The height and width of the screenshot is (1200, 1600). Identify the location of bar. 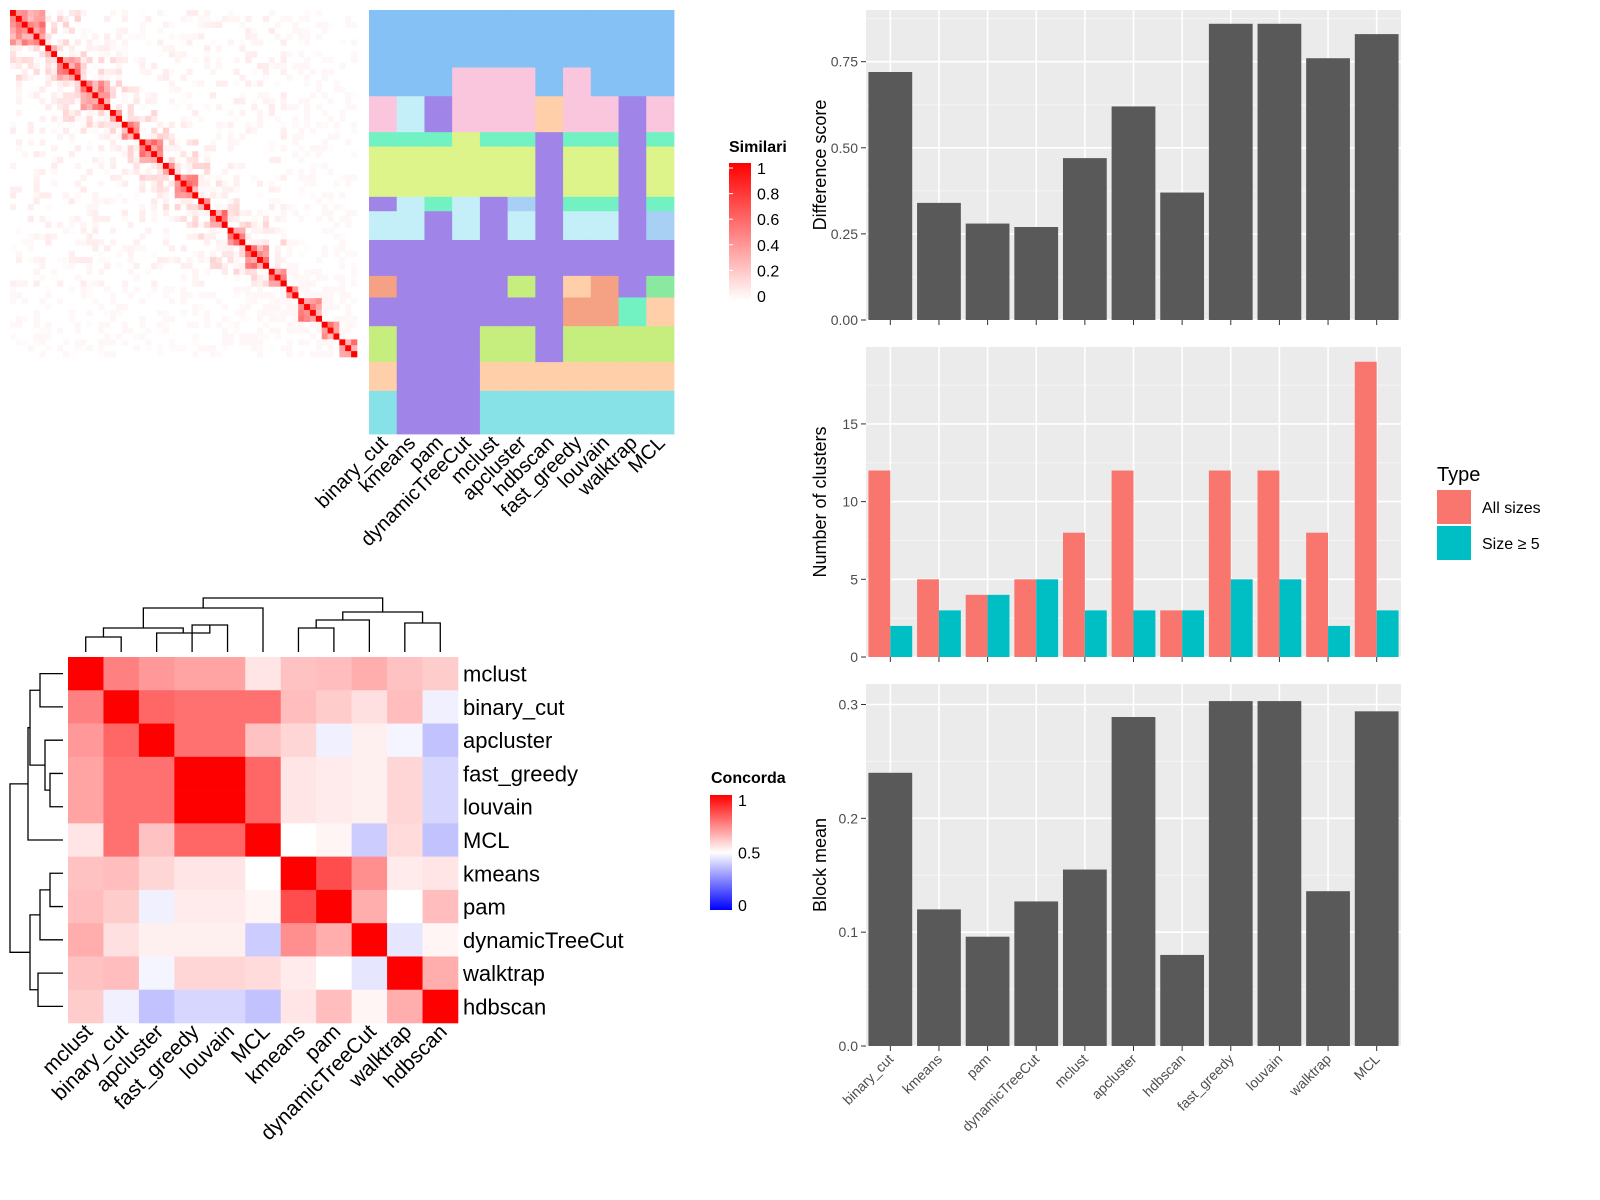
(987, 271).